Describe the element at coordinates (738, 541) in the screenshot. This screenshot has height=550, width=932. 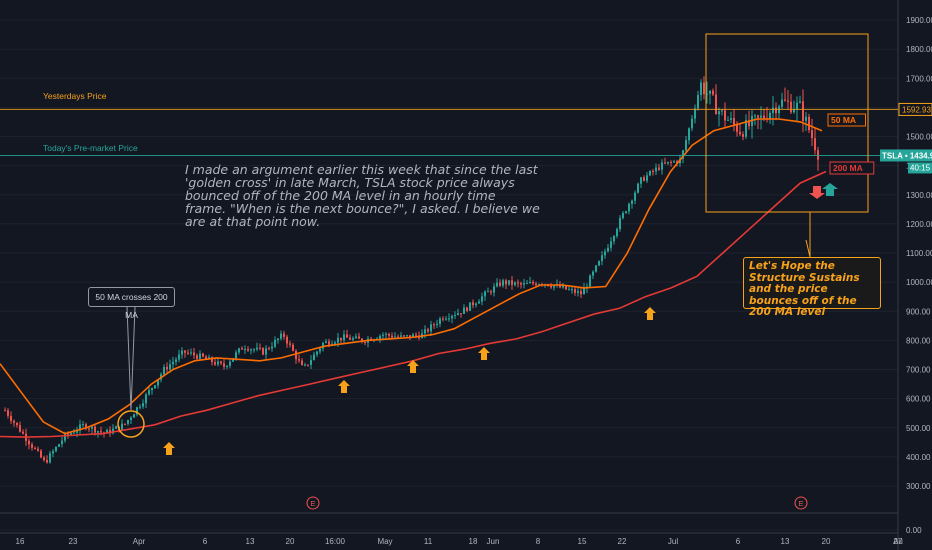
I see `x-tick-label: 6` at that location.